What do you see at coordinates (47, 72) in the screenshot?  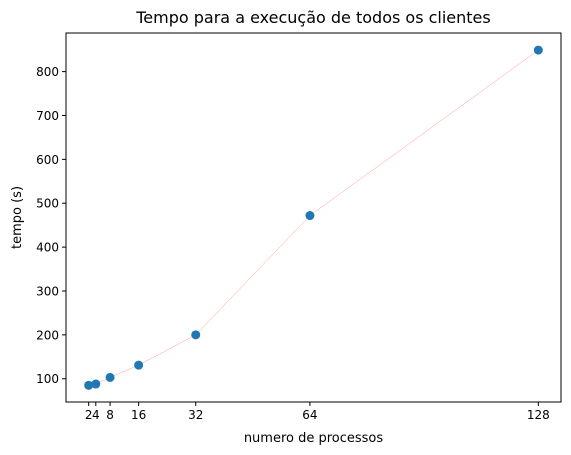 I see `y-tick-label: 800` at bounding box center [47, 72].